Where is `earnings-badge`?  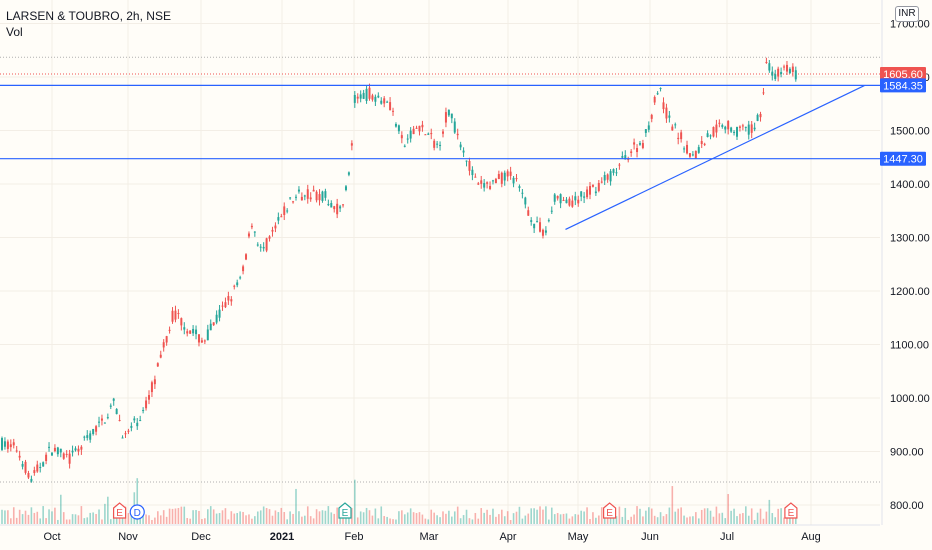
earnings-badge is located at coordinates (791, 510).